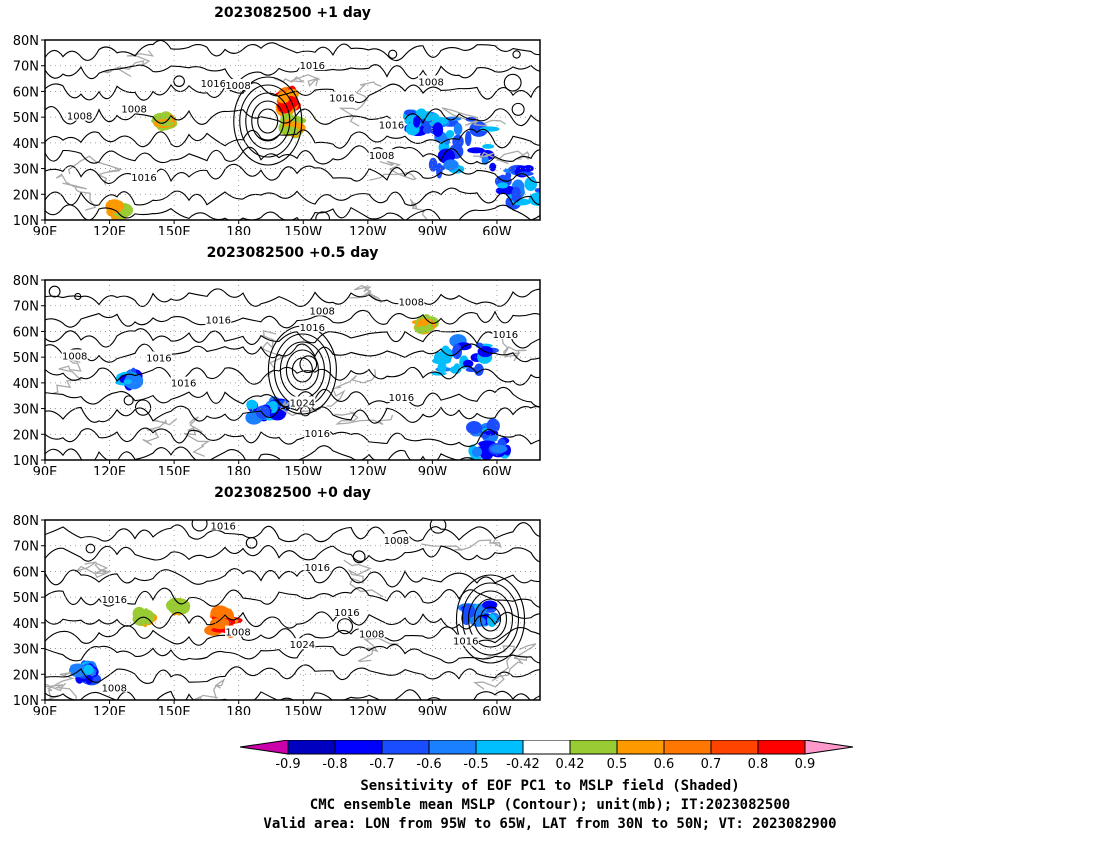  Describe the element at coordinates (570, 763) in the screenshot. I see `colorbar-label: 0.42` at that location.